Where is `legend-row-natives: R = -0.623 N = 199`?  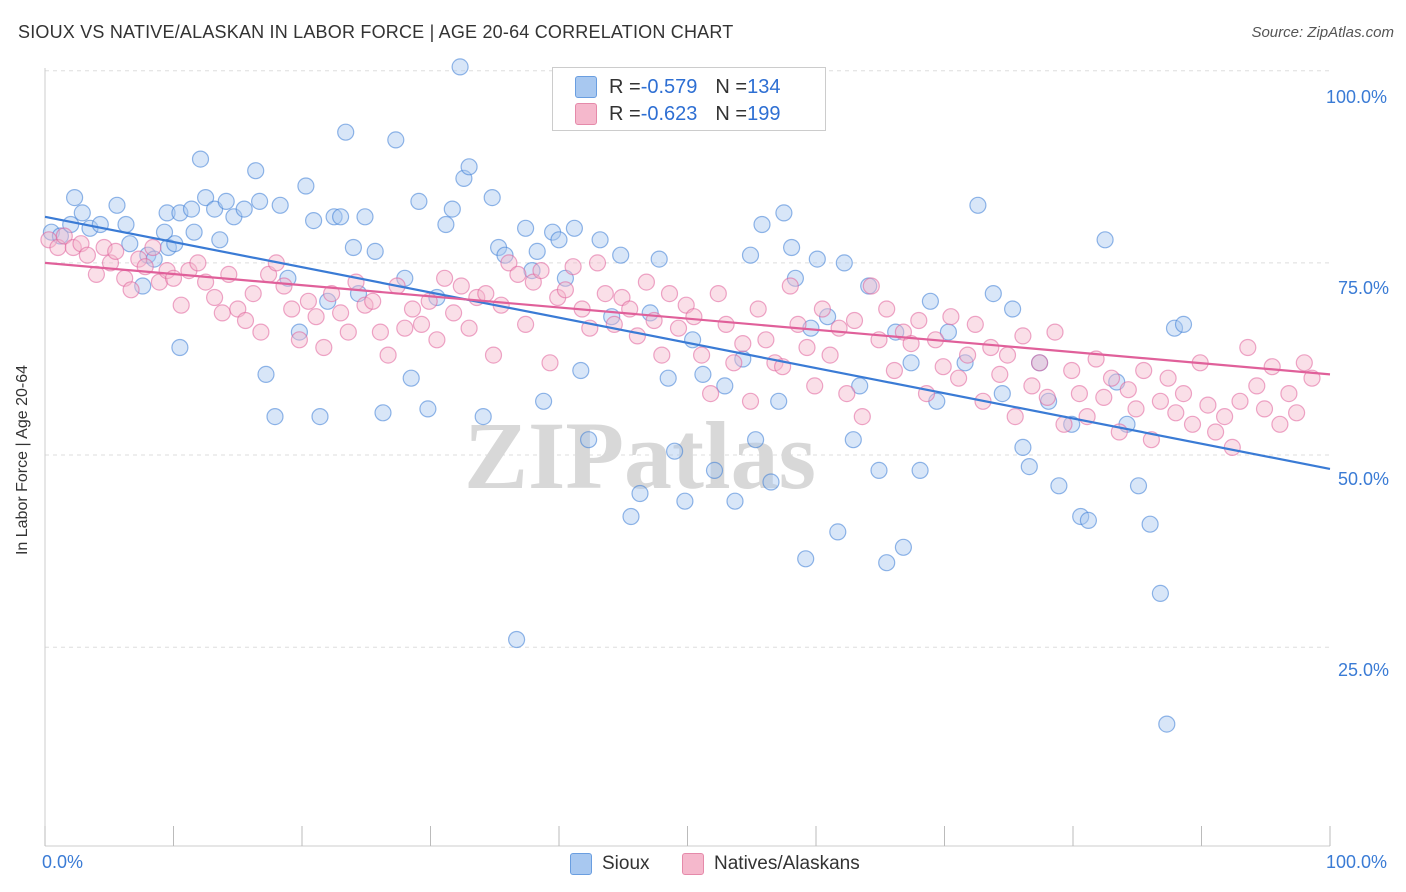
legend-row-natives: R = -0.623 N = 199 is located at coordinates (677, 114).